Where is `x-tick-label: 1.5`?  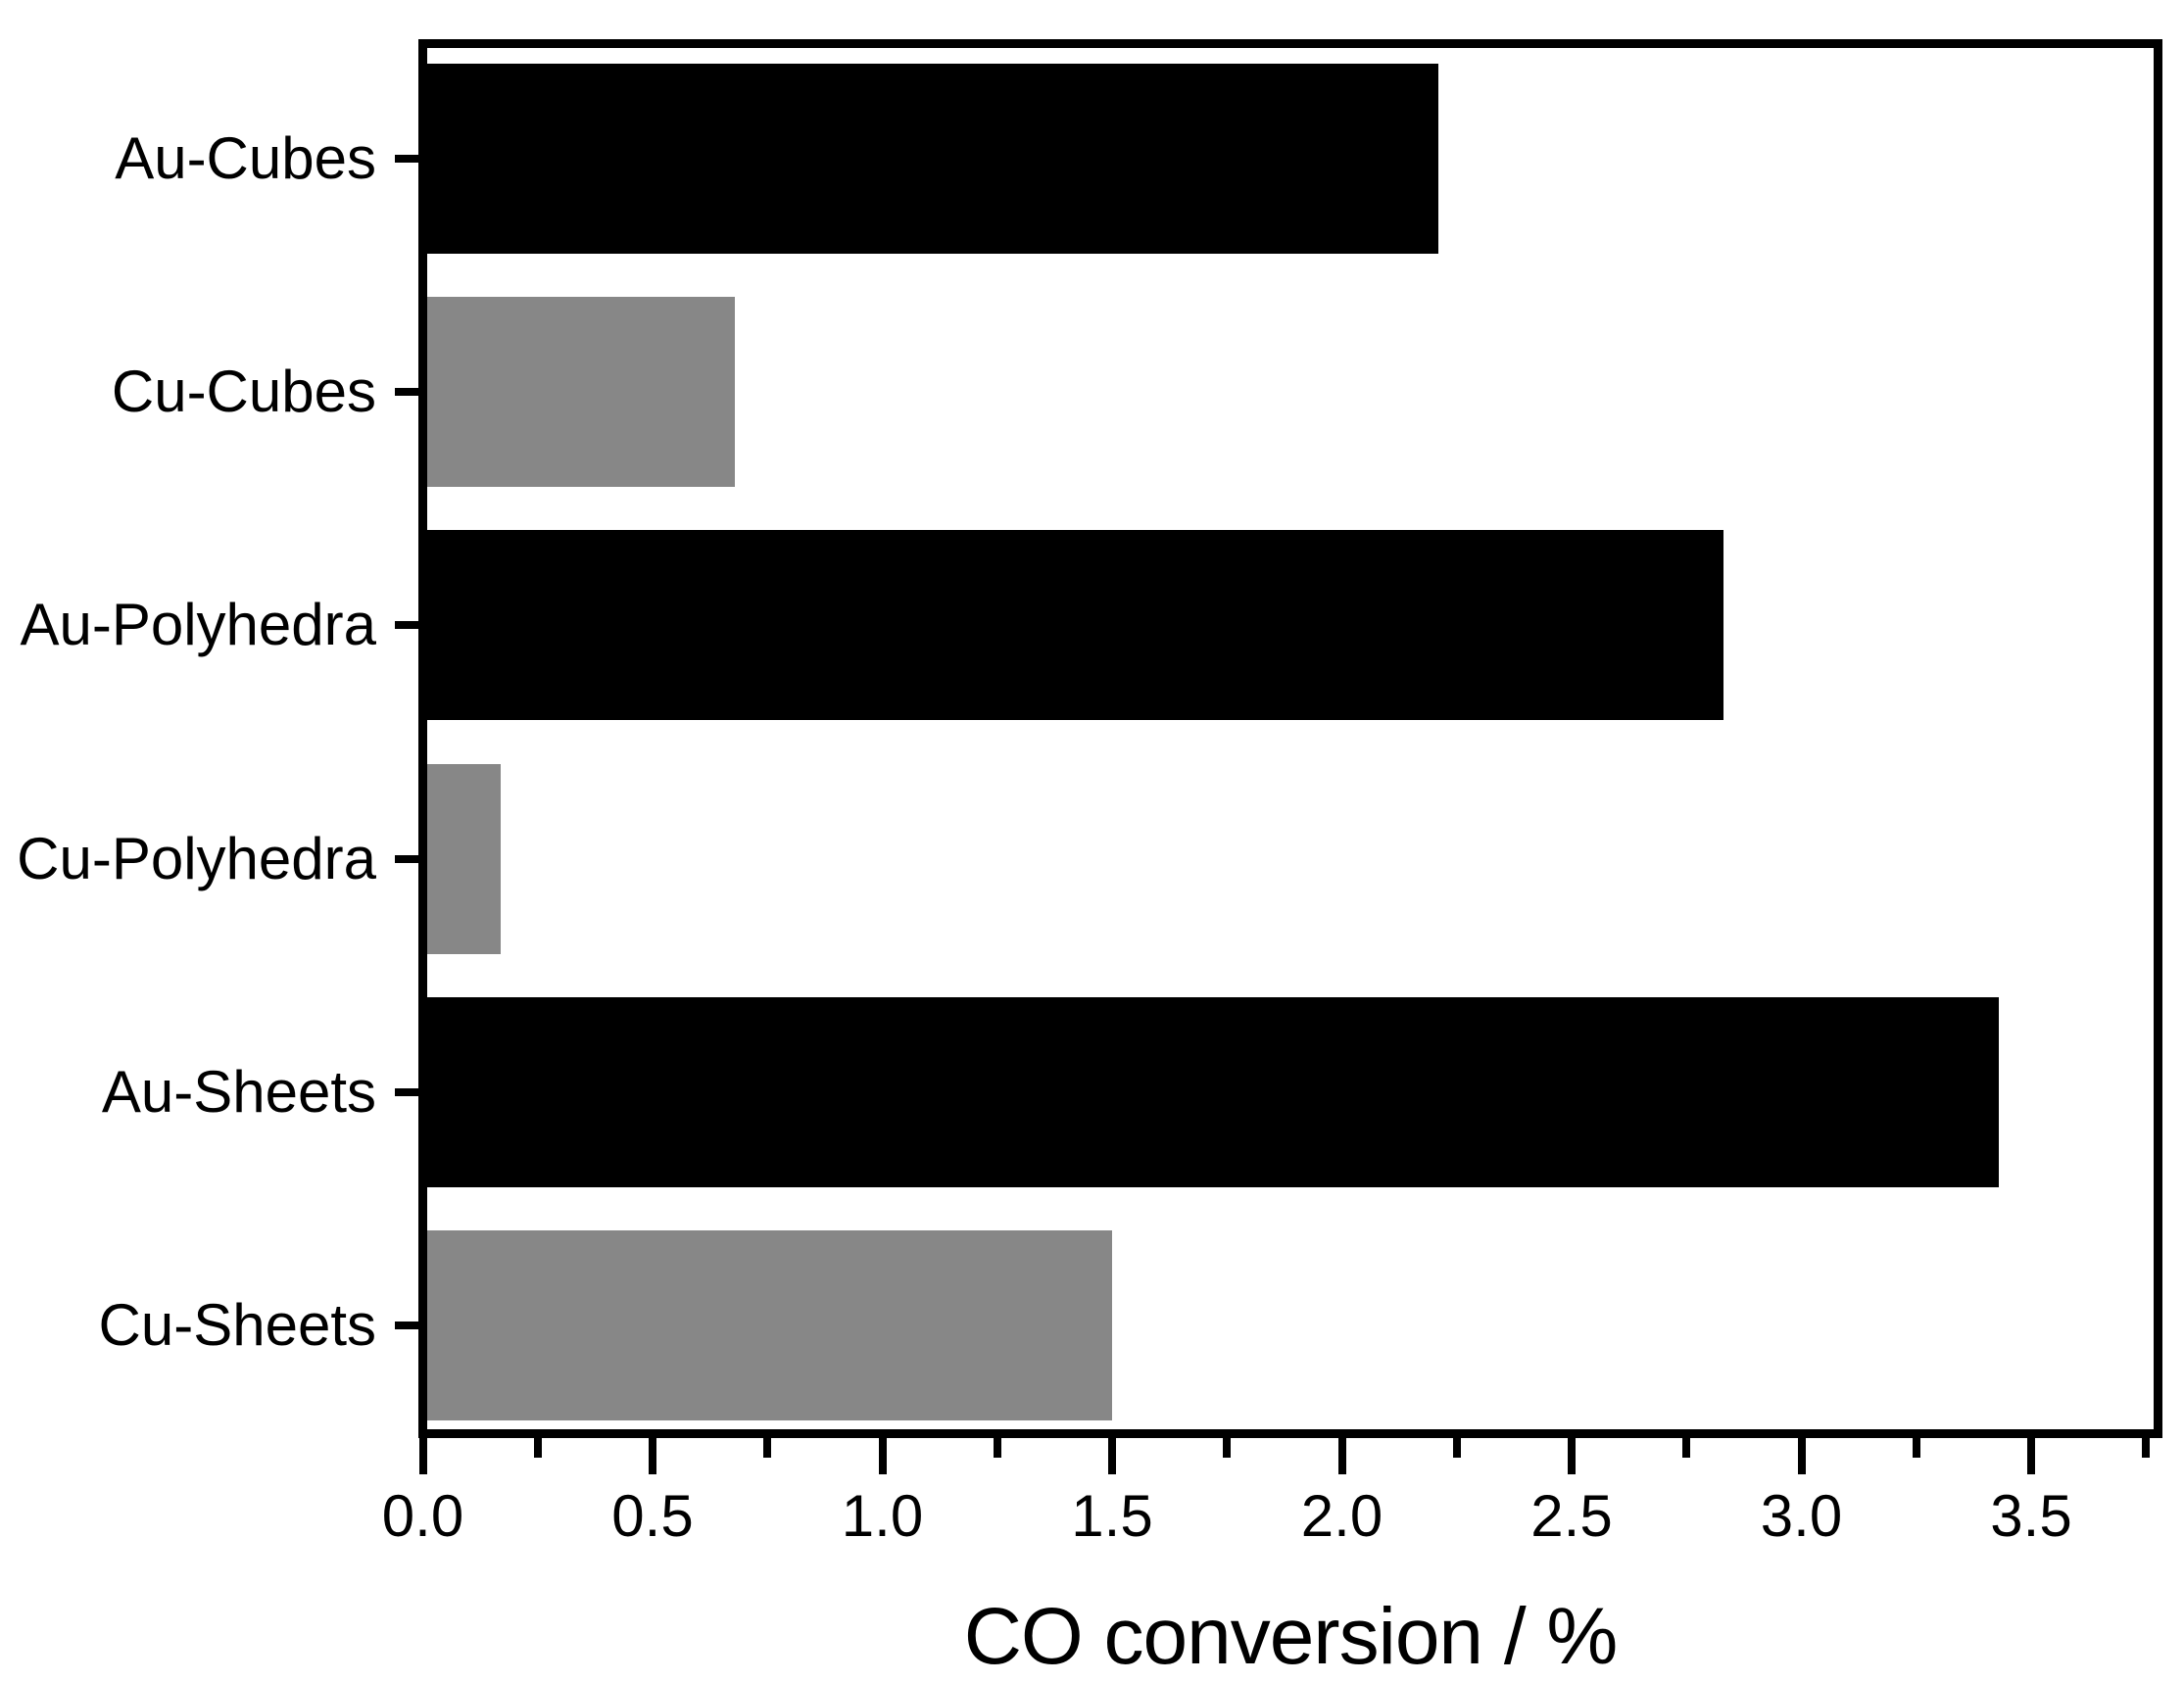 x-tick-label: 1.5 is located at coordinates (1112, 1516).